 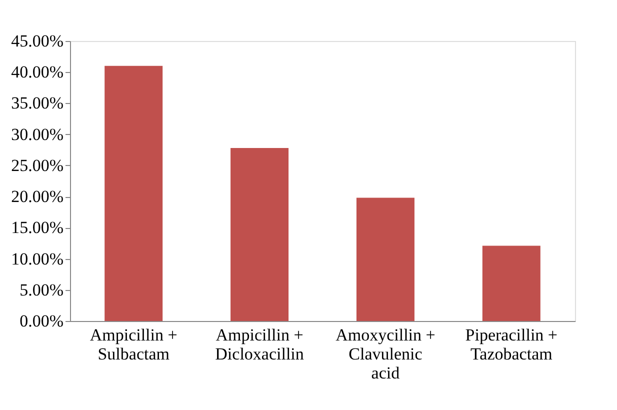 I want to click on y-tick-label: 5.00%, so click(x=42, y=290).